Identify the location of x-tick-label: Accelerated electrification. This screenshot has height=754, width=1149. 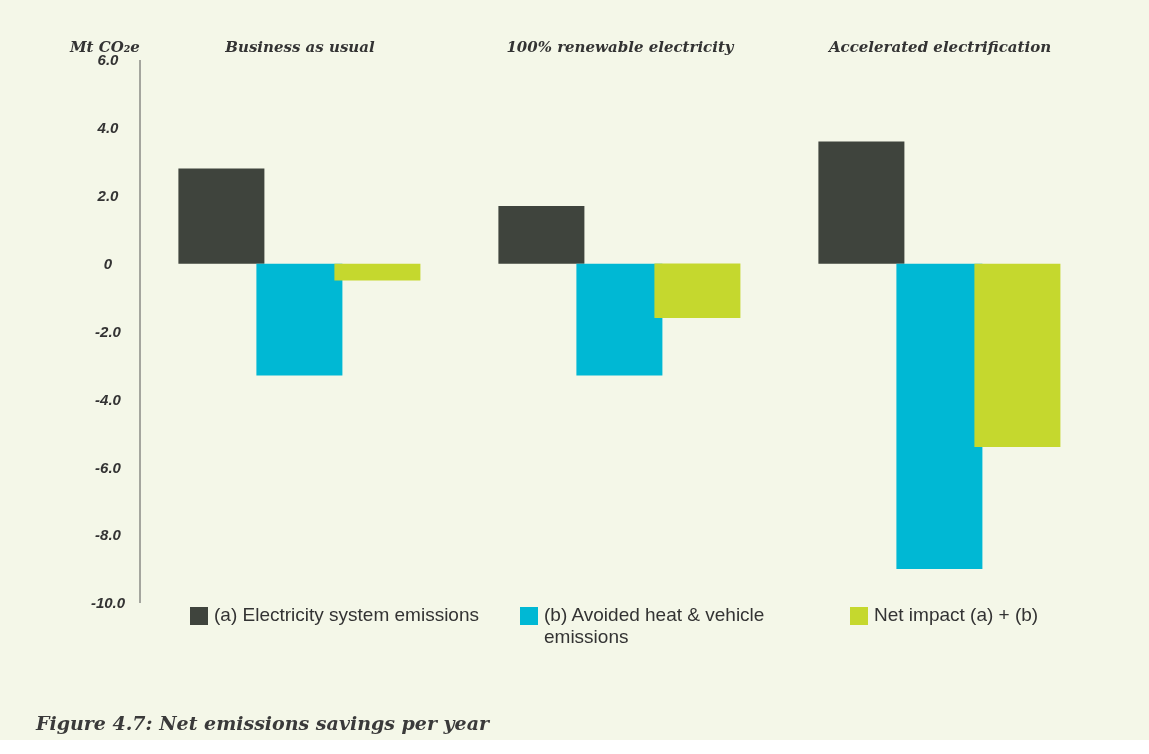
(939, 47).